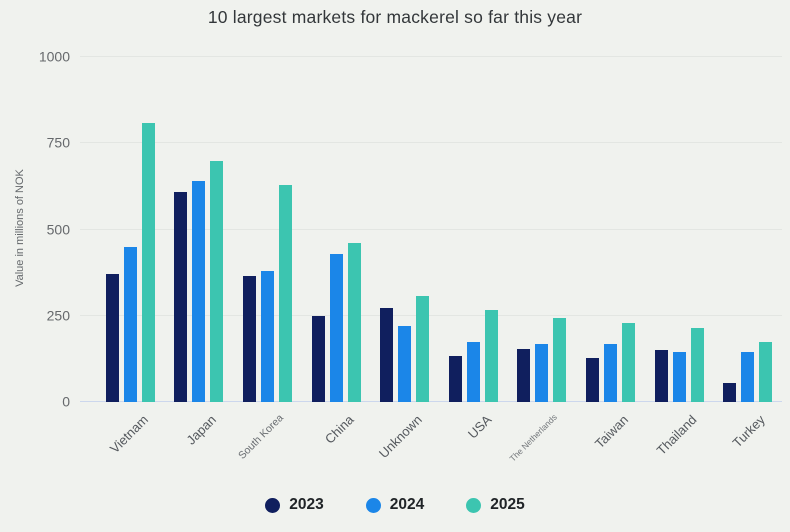  Describe the element at coordinates (339, 429) in the screenshot. I see `x-tick-label-china: China` at that location.